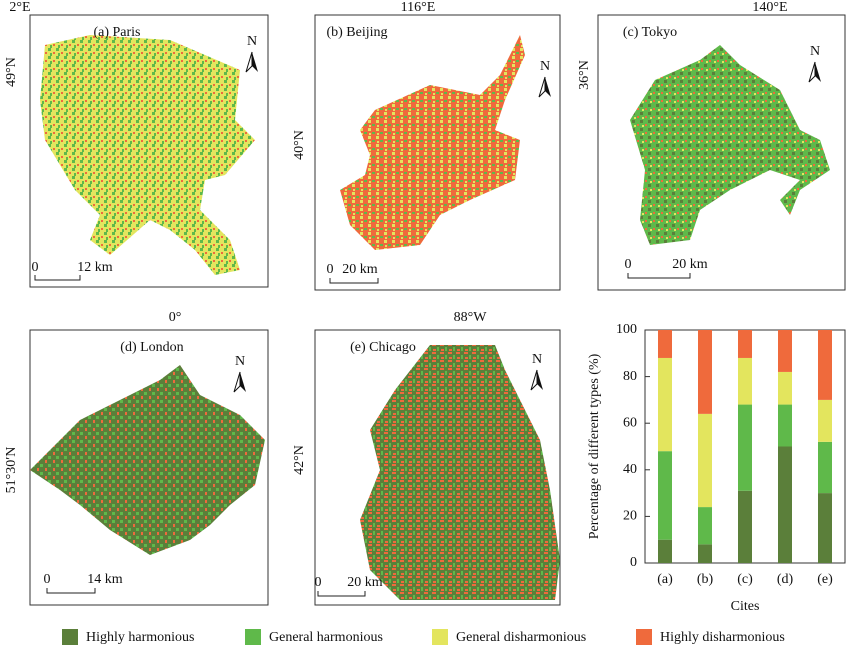  I want to click on panel-title: (e) Chicago, so click(383, 347).